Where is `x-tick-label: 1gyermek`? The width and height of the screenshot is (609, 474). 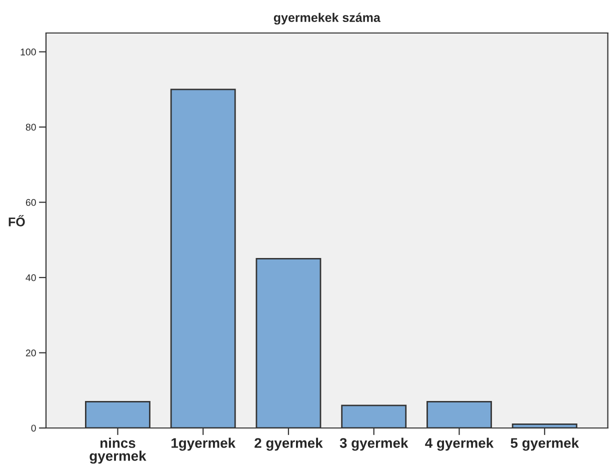 x-tick-label: 1gyermek is located at coordinates (204, 444).